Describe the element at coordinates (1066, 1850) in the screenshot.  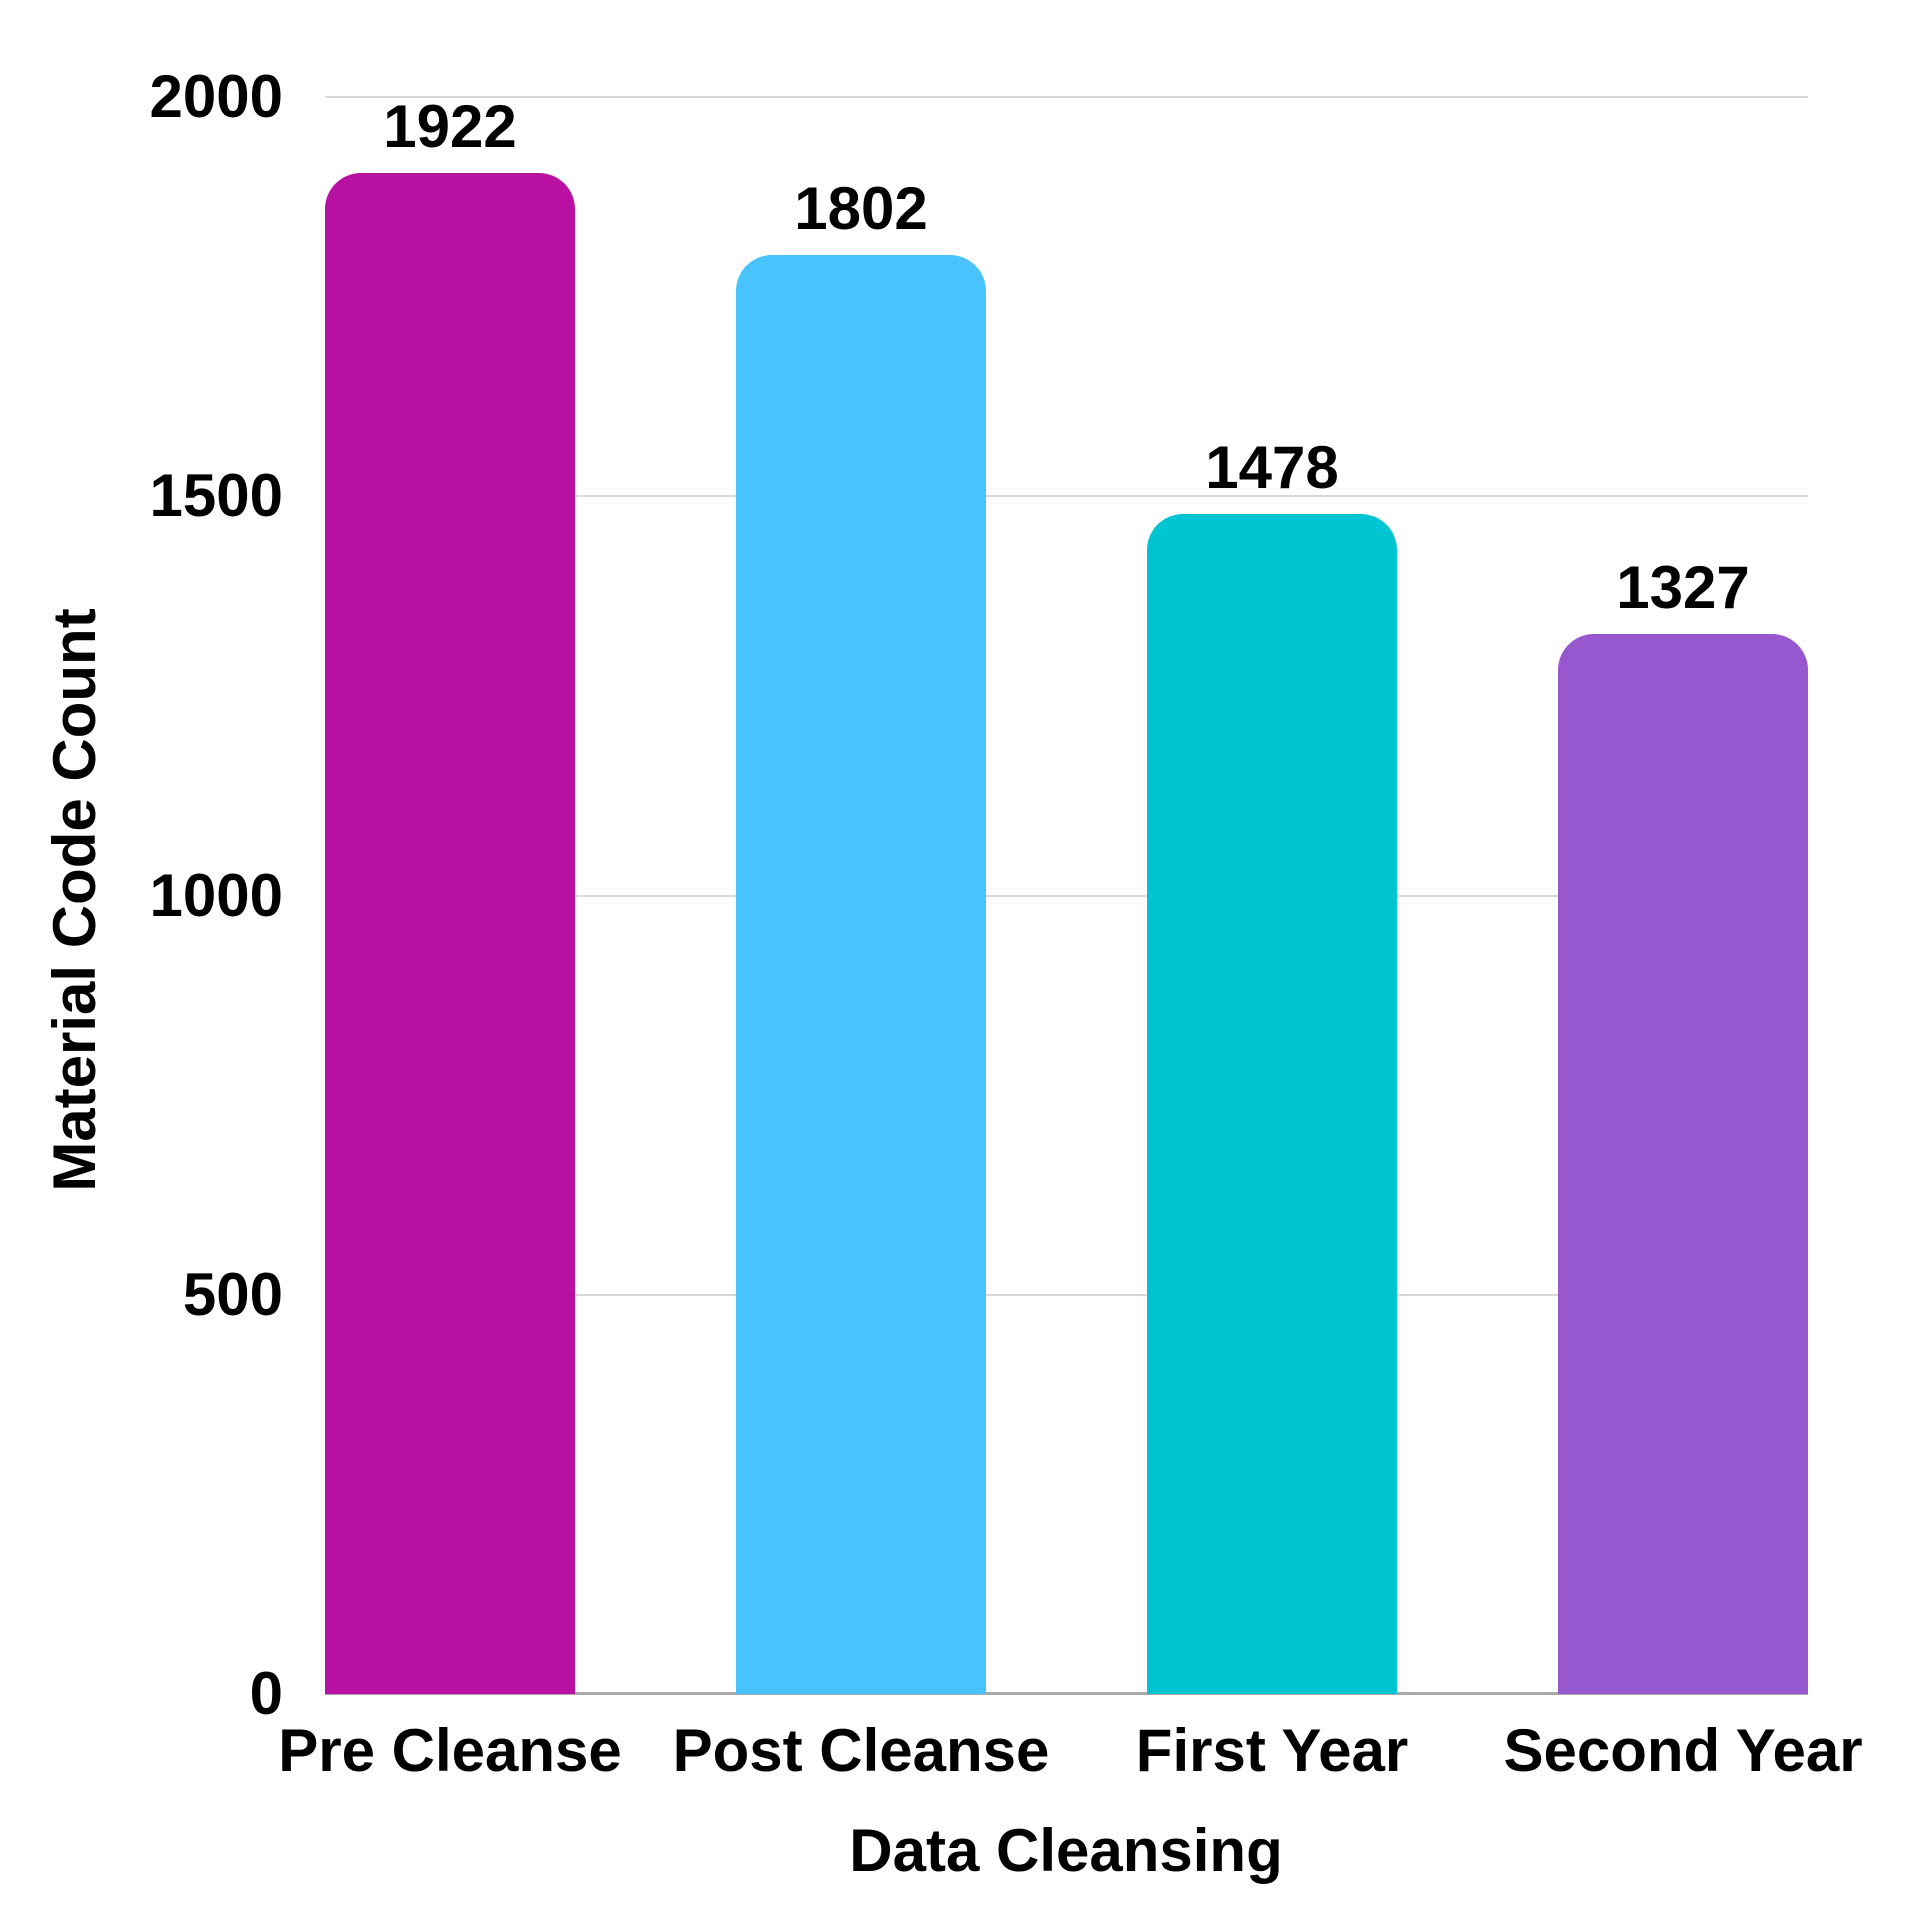
I see `x-axis-title: Data Cleansing` at that location.